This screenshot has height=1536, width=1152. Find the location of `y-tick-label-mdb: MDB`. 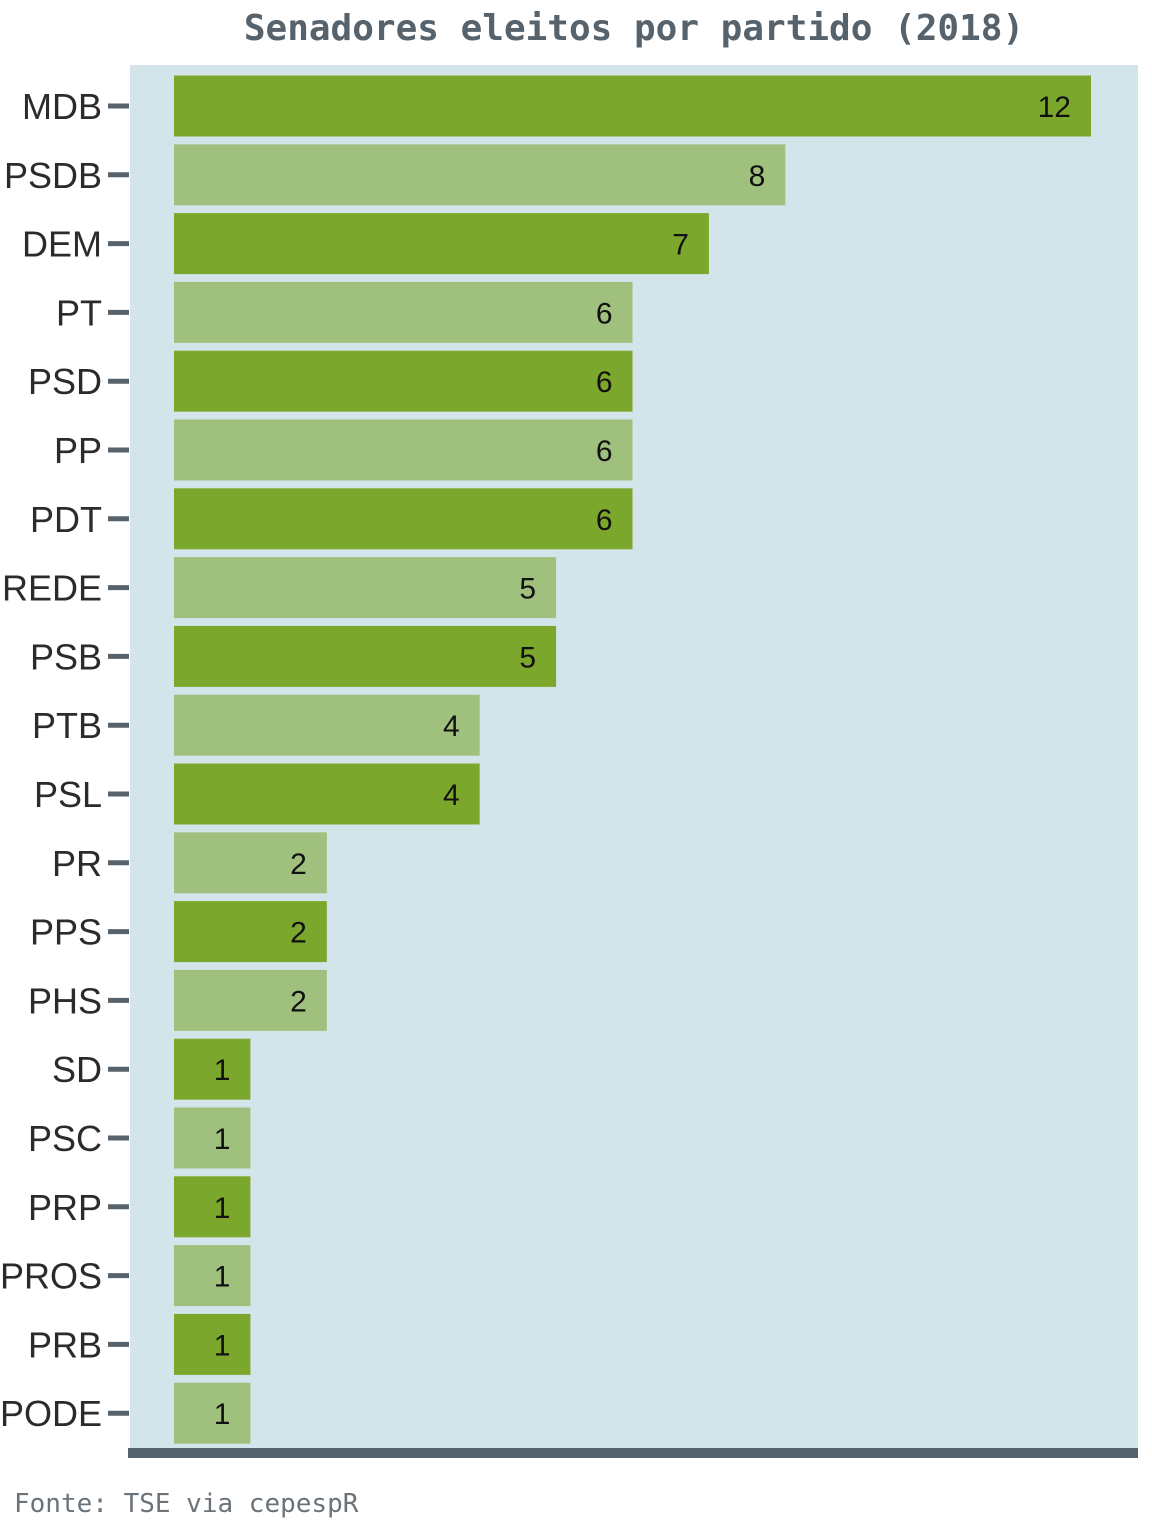

y-tick-label-mdb: MDB is located at coordinates (62, 106).